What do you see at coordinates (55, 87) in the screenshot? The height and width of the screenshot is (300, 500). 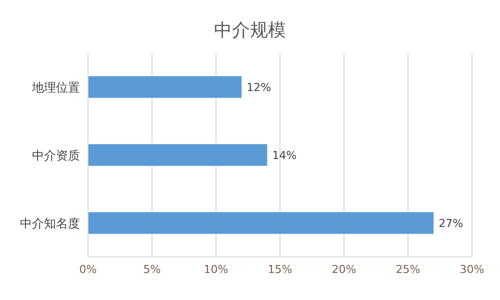 I see `y-tick-label: 地理位置` at bounding box center [55, 87].